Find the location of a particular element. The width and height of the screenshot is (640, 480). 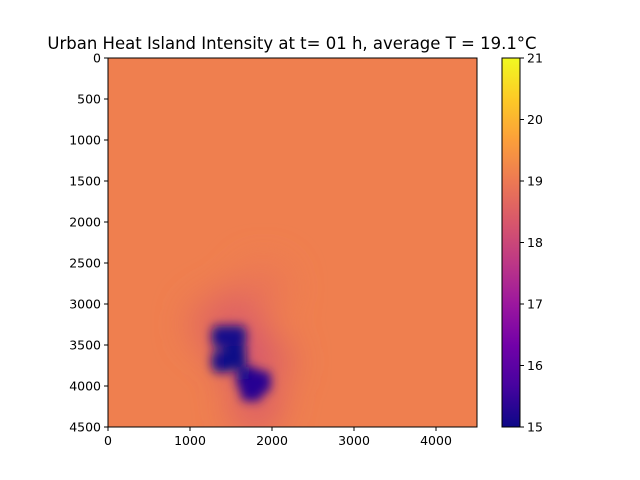

cold-spot-layer is located at coordinates (241, 363).